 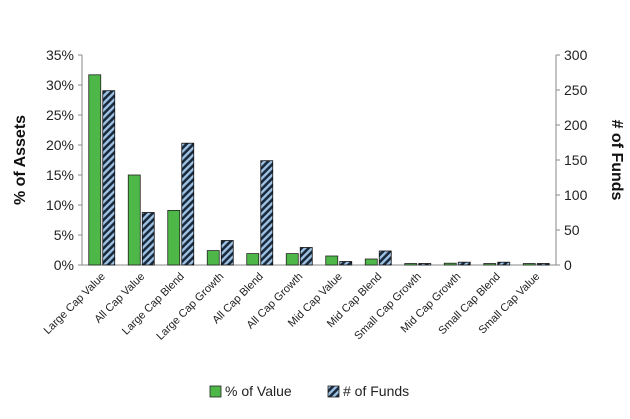 What do you see at coordinates (20, 160) in the screenshot?
I see `y-axis-title: % of Assets` at bounding box center [20, 160].